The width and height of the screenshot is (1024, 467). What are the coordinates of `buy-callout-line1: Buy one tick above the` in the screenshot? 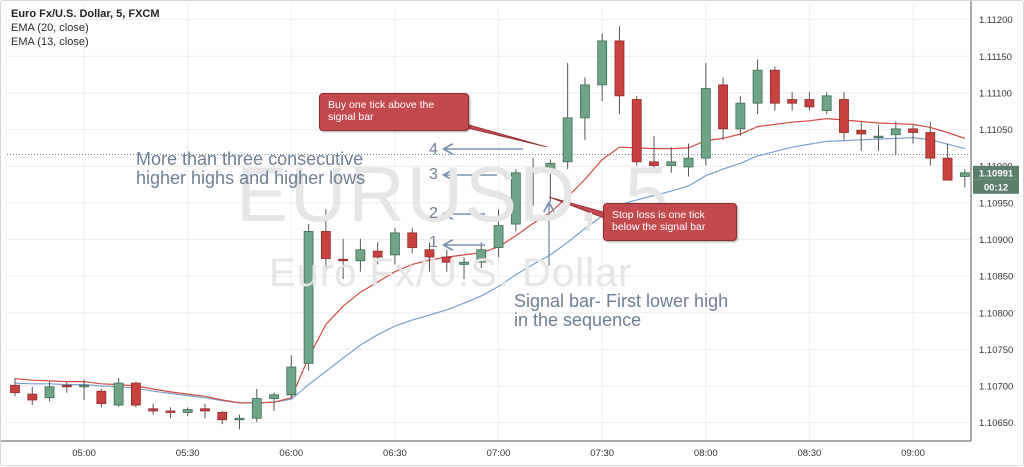 It's located at (381, 105).